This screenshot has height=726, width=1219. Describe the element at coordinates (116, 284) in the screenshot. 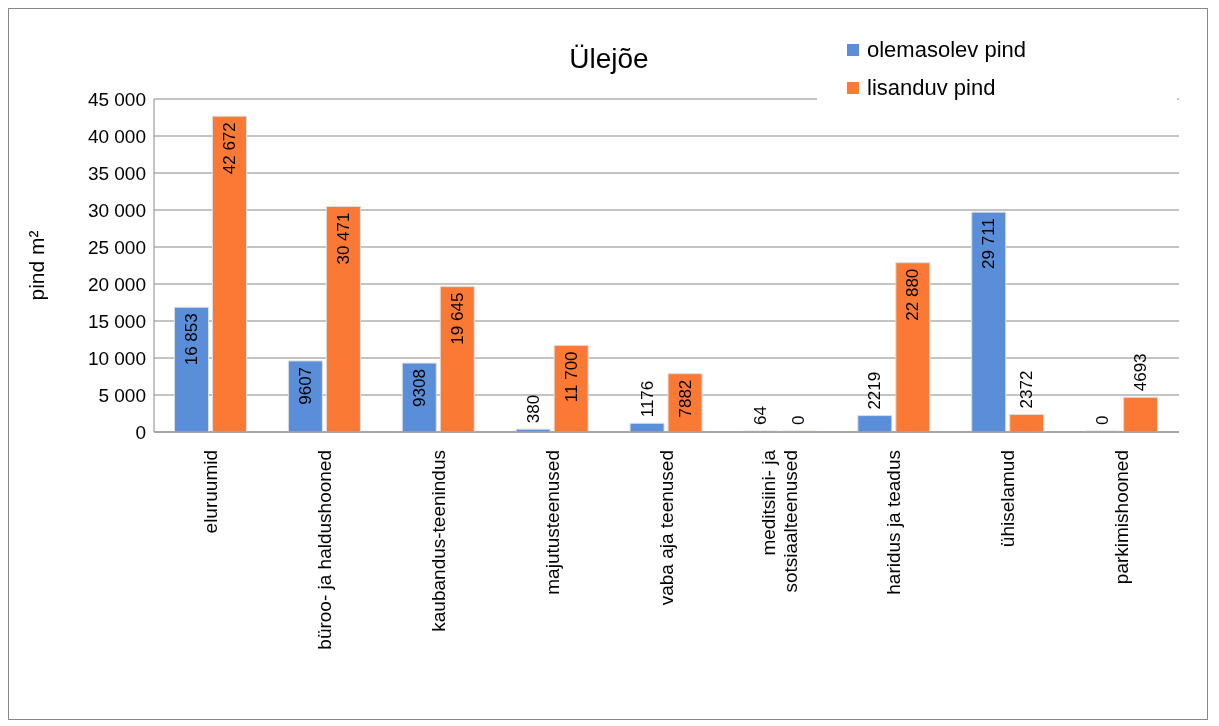

I see `y-tick-label: 20 000` at that location.